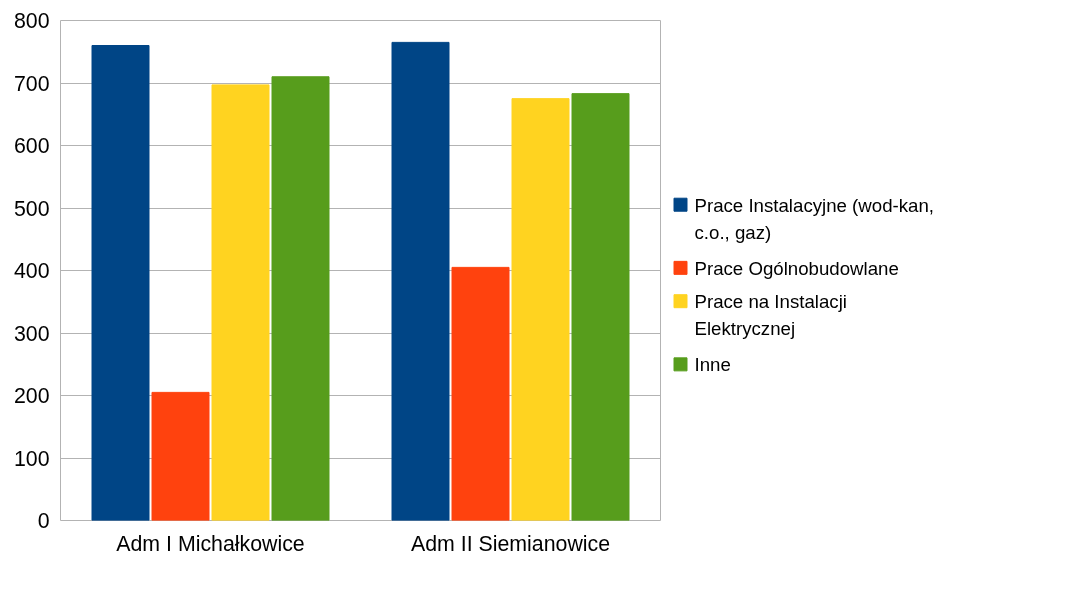 This screenshot has width=1085, height=602. What do you see at coordinates (31, 146) in the screenshot?
I see `y-tick-label: 600` at bounding box center [31, 146].